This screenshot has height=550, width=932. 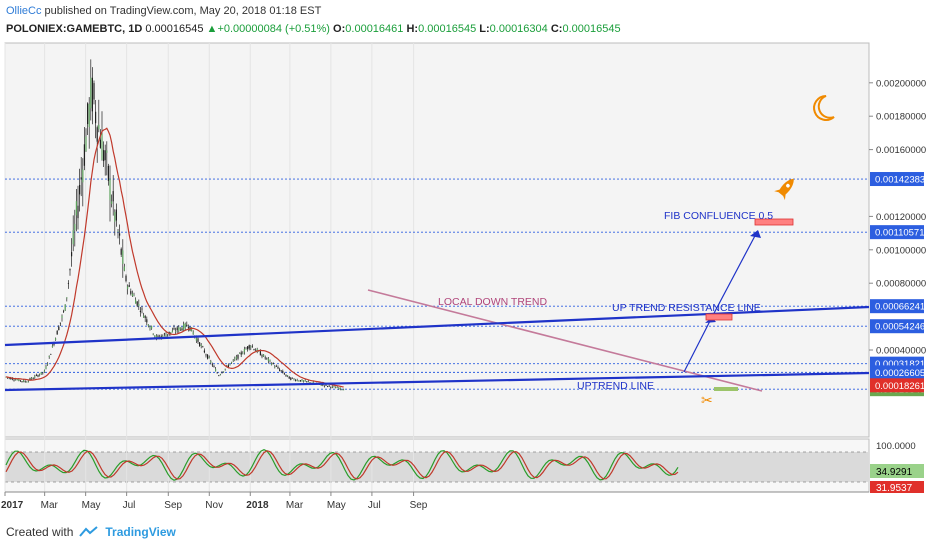 What do you see at coordinates (89, 531) in the screenshot?
I see `tradingview-logo-icon` at bounding box center [89, 531].